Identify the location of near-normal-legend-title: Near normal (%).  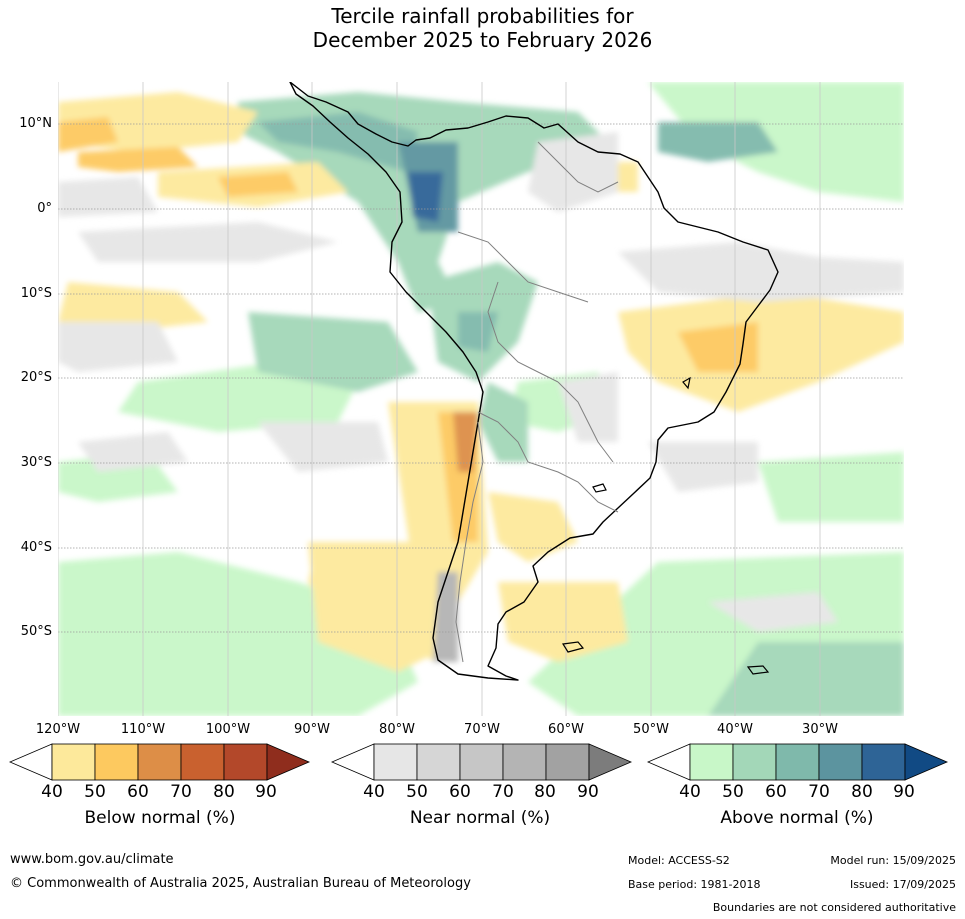
(480, 818).